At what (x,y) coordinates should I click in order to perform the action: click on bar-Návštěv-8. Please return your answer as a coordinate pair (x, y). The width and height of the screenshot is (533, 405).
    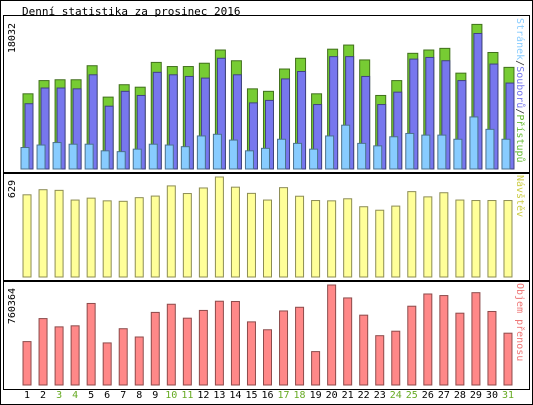
    Looking at the image, I should click on (139, 237).